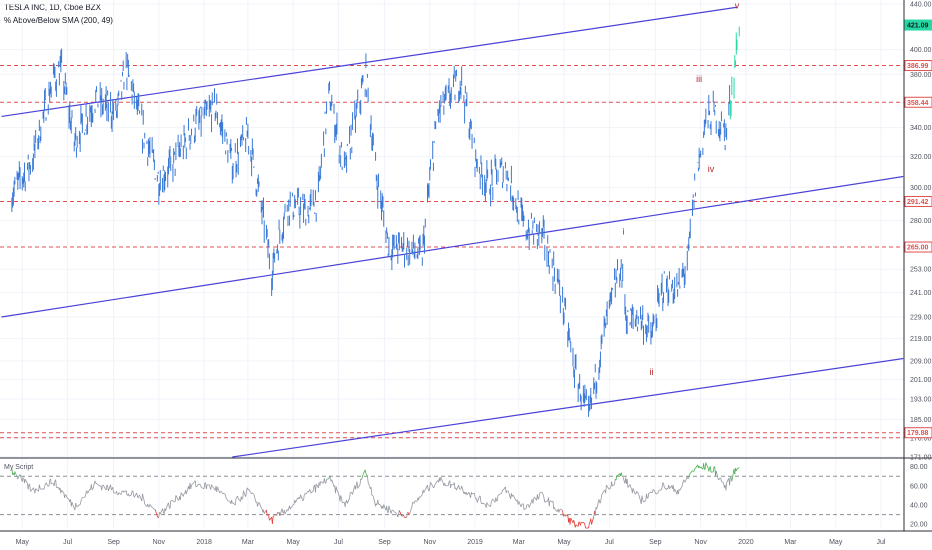 The image size is (932, 550). Describe the element at coordinates (67, 542) in the screenshot. I see `time-tick-label: Jul` at that location.